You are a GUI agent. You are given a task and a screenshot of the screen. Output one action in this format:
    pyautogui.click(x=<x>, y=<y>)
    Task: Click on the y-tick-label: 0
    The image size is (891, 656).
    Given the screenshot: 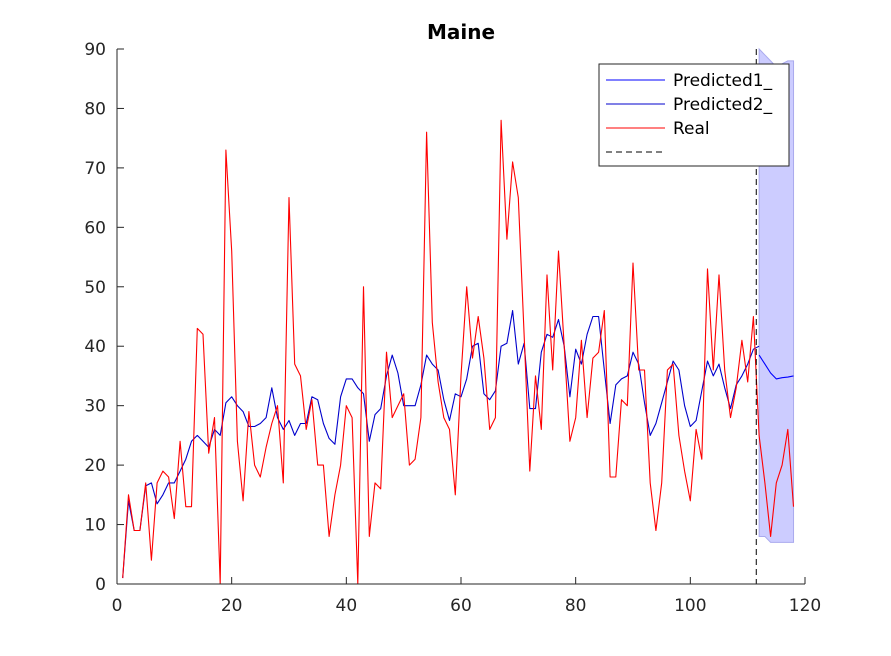 What is the action you would take?
    pyautogui.click(x=100, y=585)
    